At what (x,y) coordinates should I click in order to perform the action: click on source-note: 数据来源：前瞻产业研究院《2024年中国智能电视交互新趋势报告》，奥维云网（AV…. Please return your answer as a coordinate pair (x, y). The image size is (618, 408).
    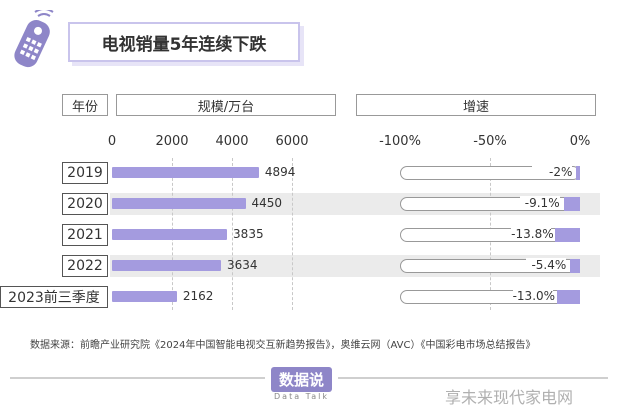
    Looking at the image, I should click on (283, 345).